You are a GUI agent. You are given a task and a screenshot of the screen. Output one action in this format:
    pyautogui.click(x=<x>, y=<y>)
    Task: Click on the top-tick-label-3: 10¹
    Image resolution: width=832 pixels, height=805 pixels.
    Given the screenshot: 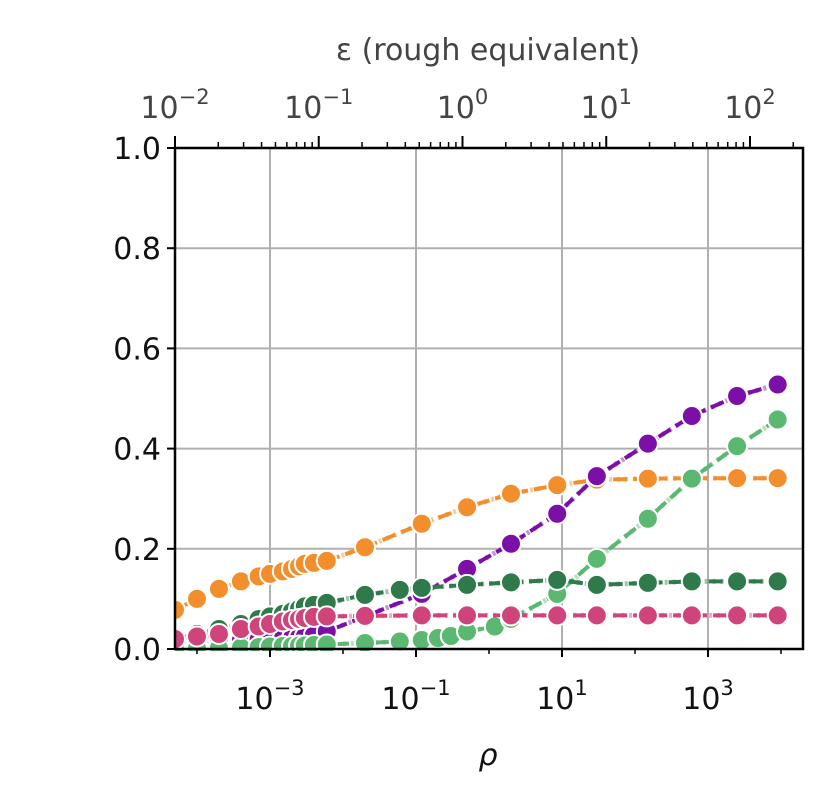 What is the action you would take?
    pyautogui.click(x=606, y=105)
    